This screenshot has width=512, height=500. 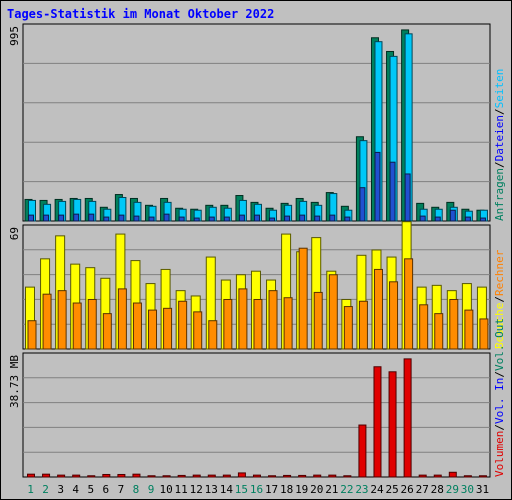 I want to click on chart-title: Tages-Statistik im Monat Oktober 2022, so click(x=140, y=14).